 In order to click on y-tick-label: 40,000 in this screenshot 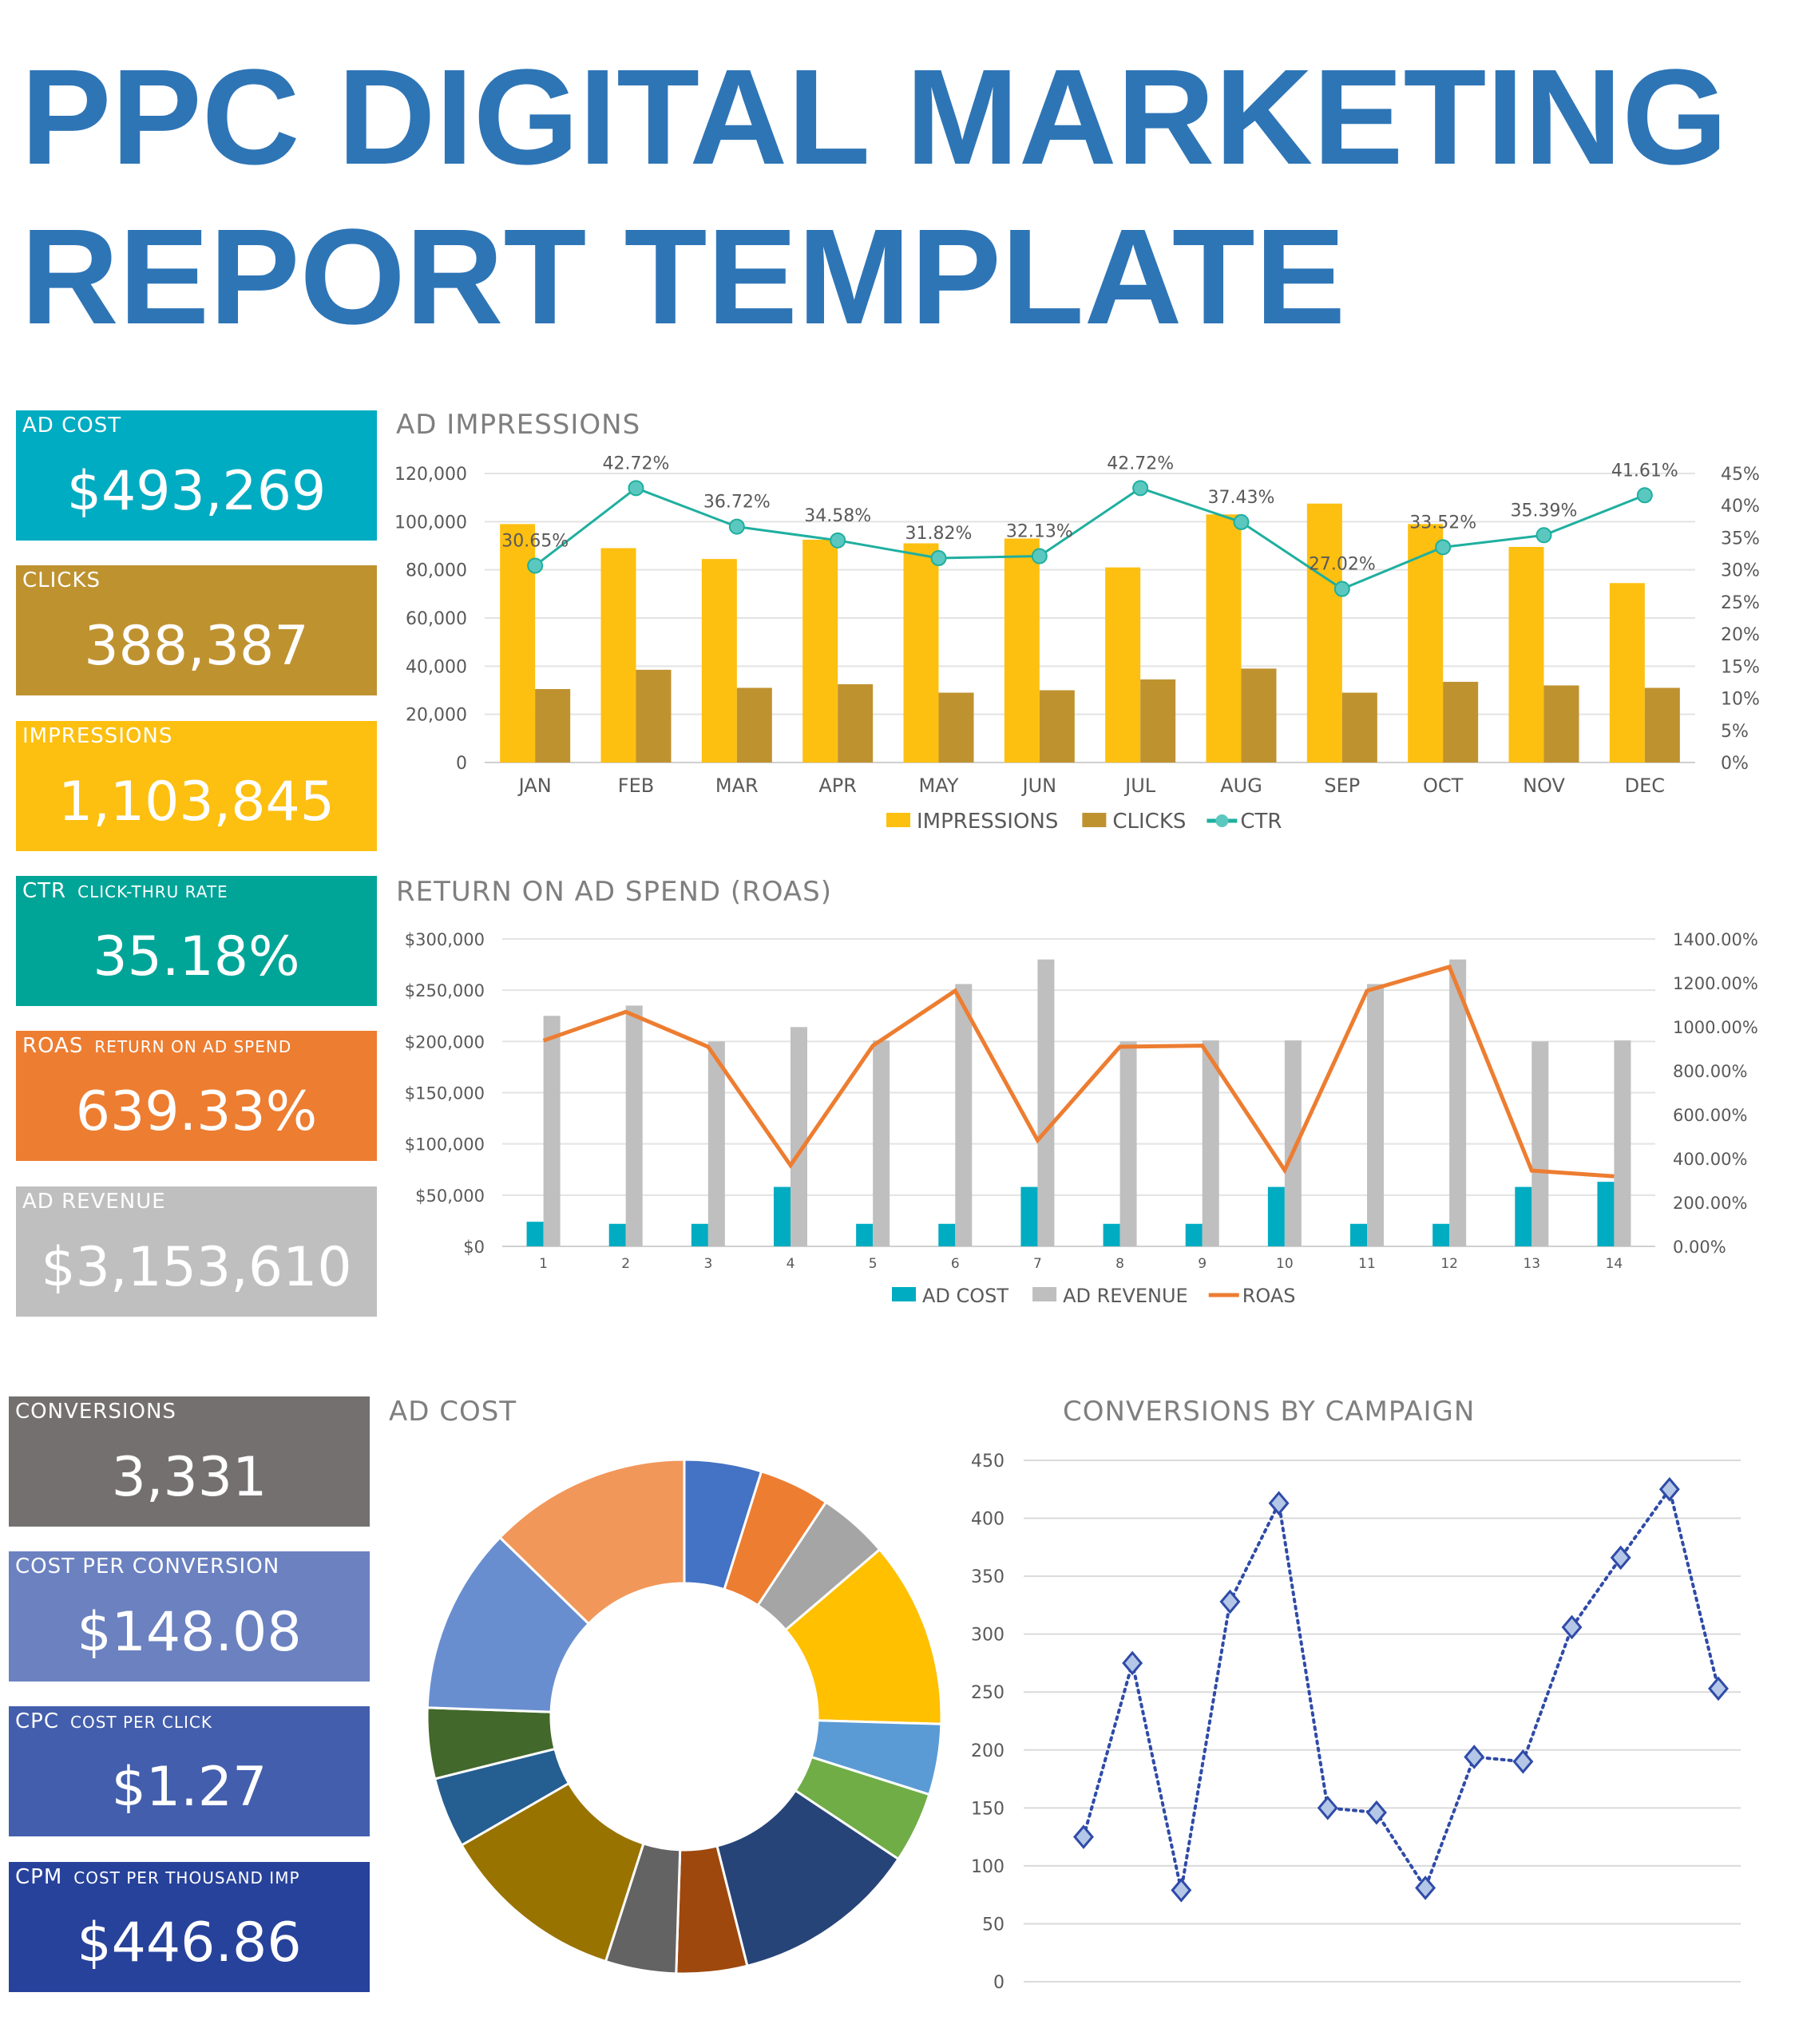, I will do `click(436, 667)`.